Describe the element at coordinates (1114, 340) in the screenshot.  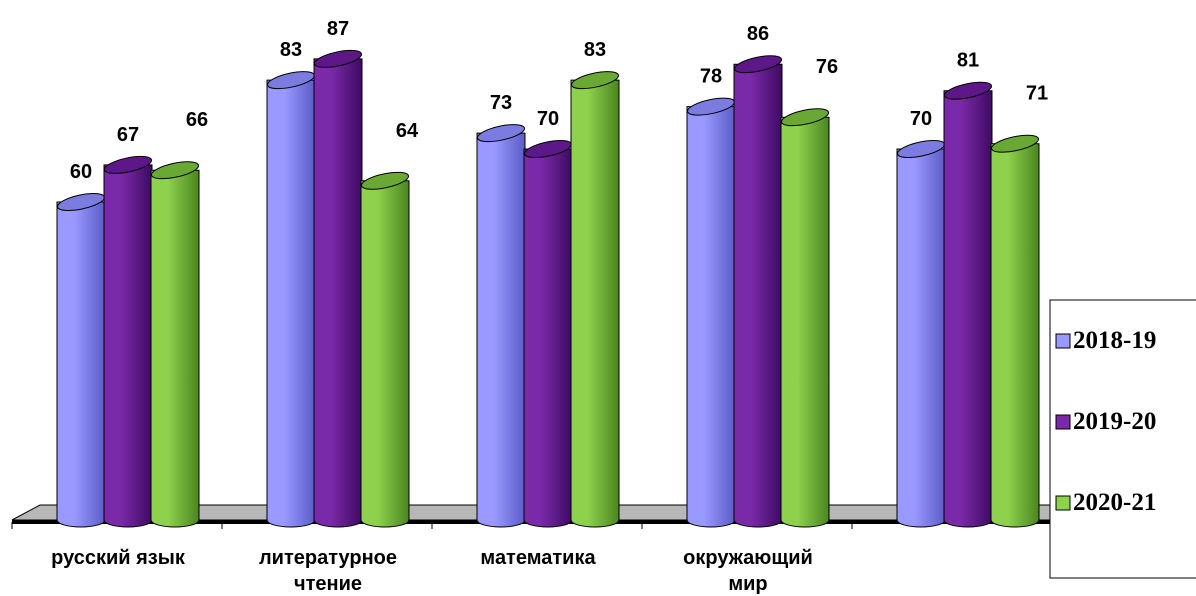
I see `legend-label: 2018-19` at that location.